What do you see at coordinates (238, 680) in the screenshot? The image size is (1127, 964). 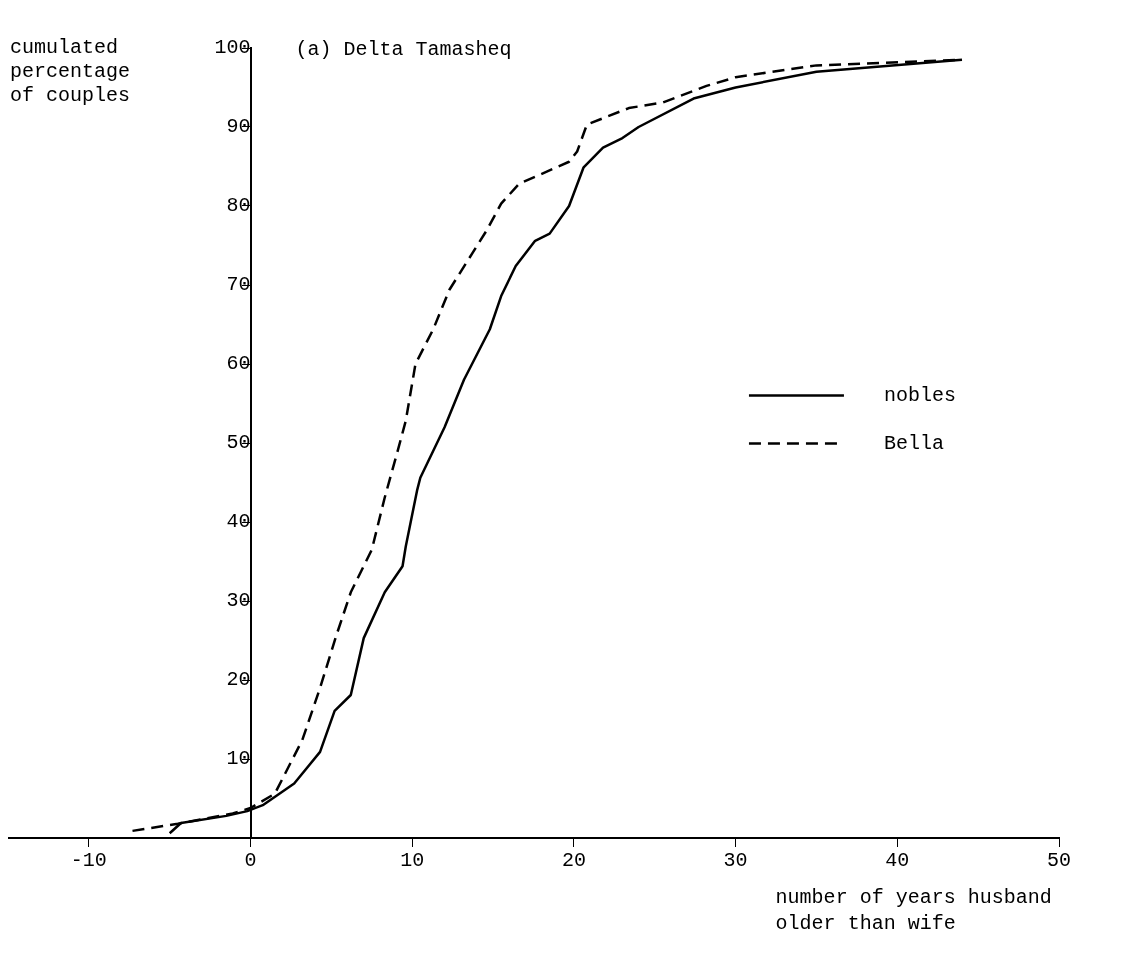 I see `y-tick-label: 20` at bounding box center [238, 680].